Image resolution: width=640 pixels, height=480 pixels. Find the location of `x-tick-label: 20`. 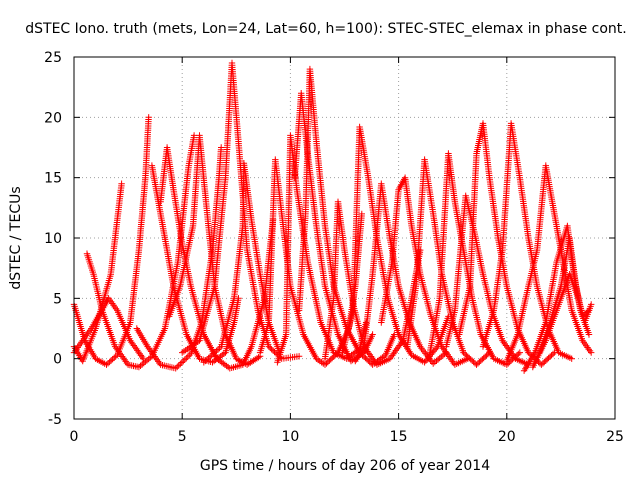

x-tick-label: 20 is located at coordinates (507, 437).